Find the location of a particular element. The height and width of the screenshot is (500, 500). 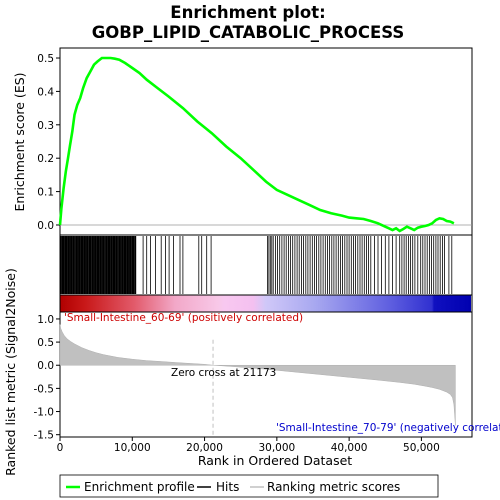

es-y-tick-label: 0.2 is located at coordinates (45, 159).